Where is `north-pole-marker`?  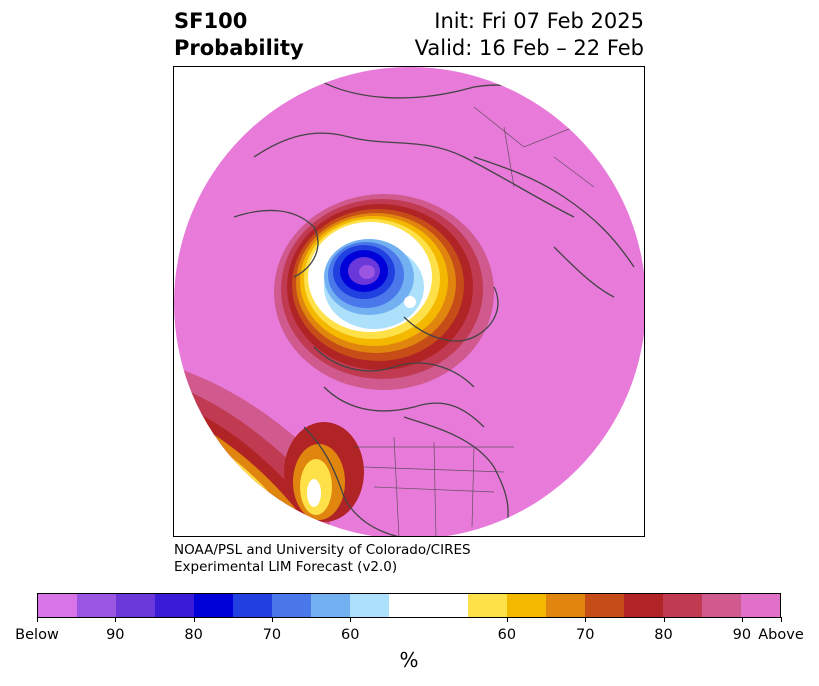 north-pole-marker is located at coordinates (410, 302).